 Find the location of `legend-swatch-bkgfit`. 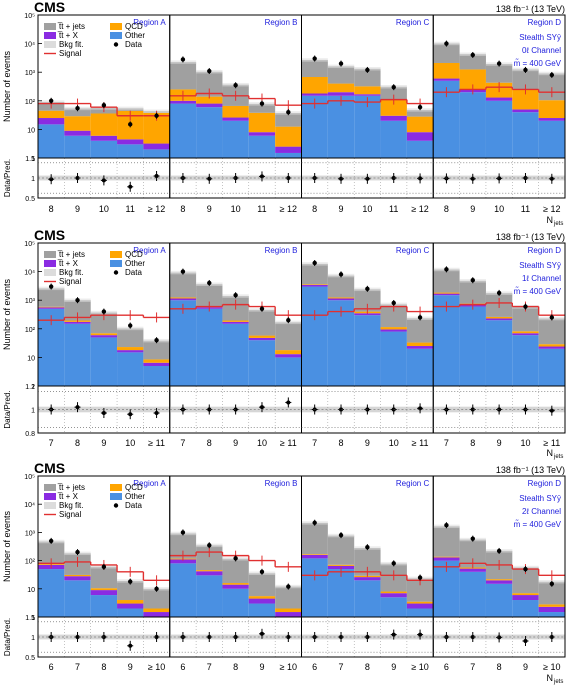

legend-swatch-bkgfit is located at coordinates (50, 505).